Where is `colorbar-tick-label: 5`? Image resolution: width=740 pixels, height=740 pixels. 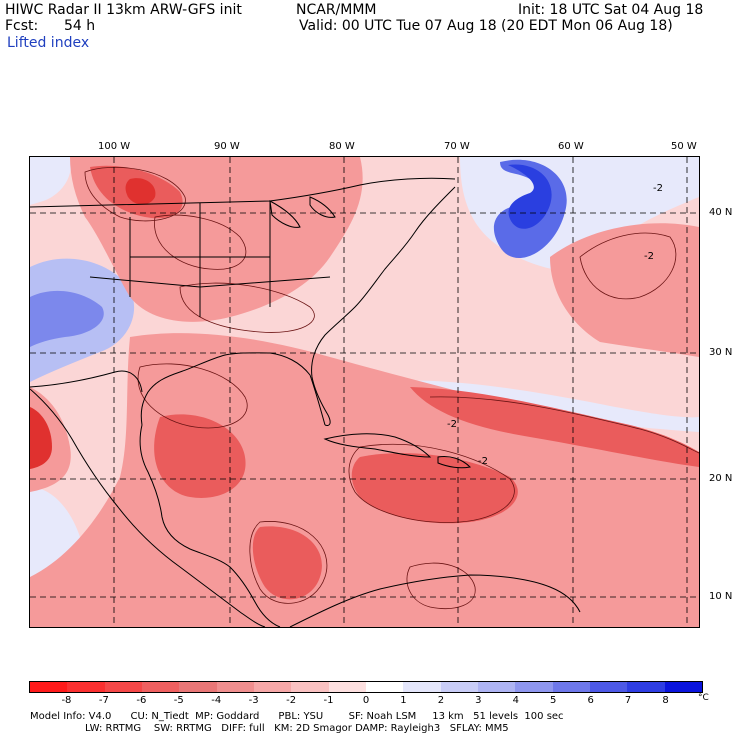
colorbar-tick-label: 5 is located at coordinates (553, 700).